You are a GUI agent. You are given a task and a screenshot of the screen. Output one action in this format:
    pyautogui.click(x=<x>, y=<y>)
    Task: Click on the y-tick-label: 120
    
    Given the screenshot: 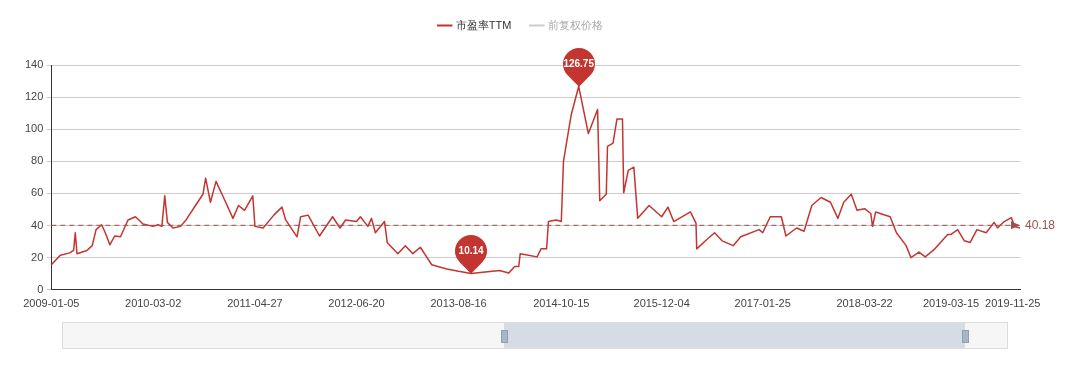 What is the action you would take?
    pyautogui.click(x=34, y=96)
    